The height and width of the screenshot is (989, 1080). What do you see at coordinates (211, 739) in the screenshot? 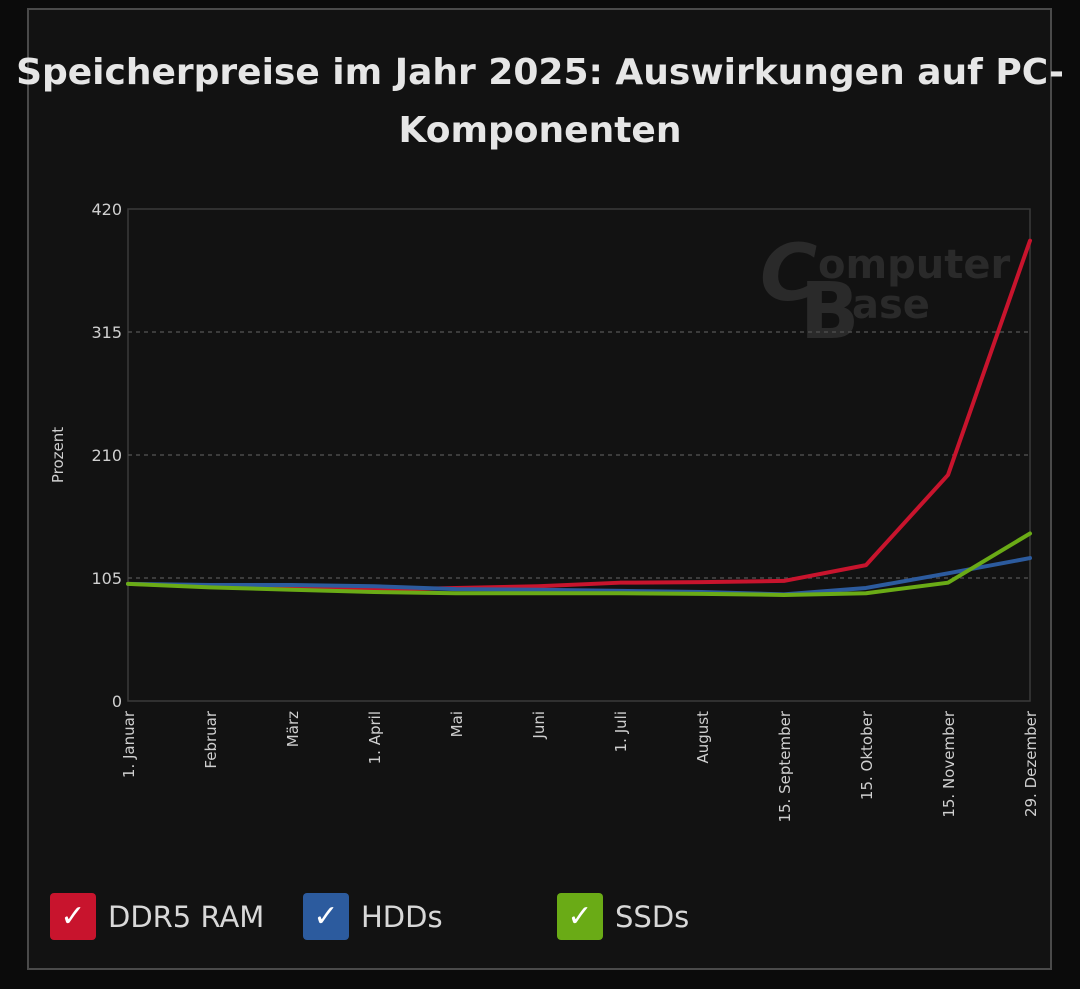
I see `x-tick-label: Februar` at bounding box center [211, 739].